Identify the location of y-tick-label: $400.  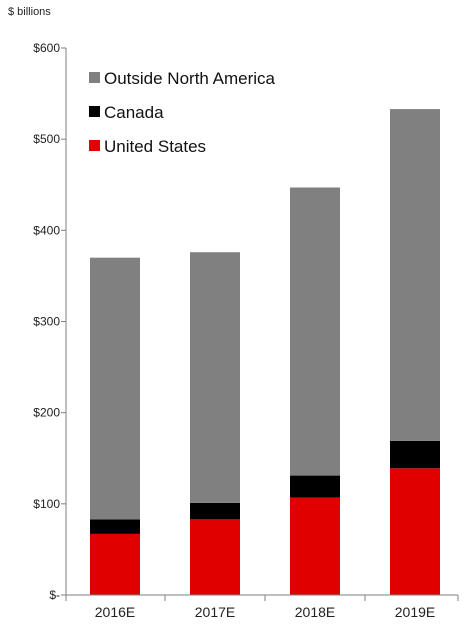
(46, 230).